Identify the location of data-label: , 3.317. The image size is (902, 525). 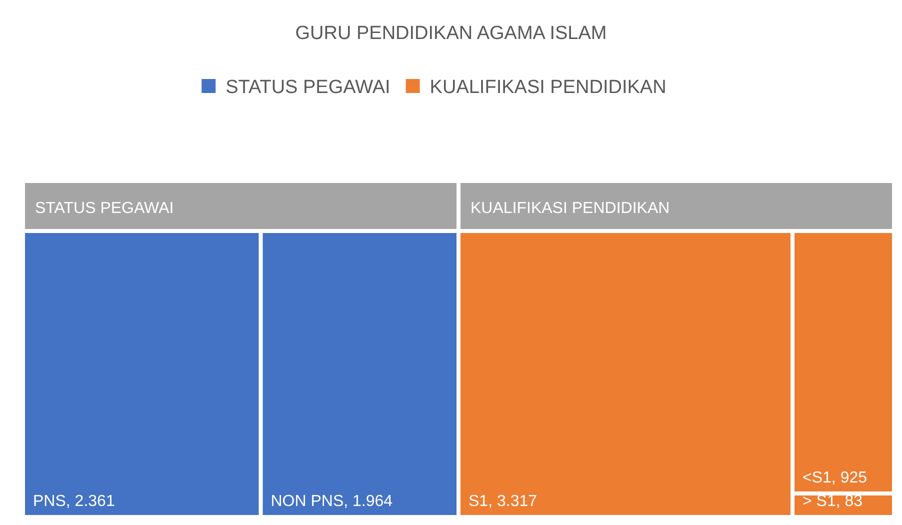
(513, 501).